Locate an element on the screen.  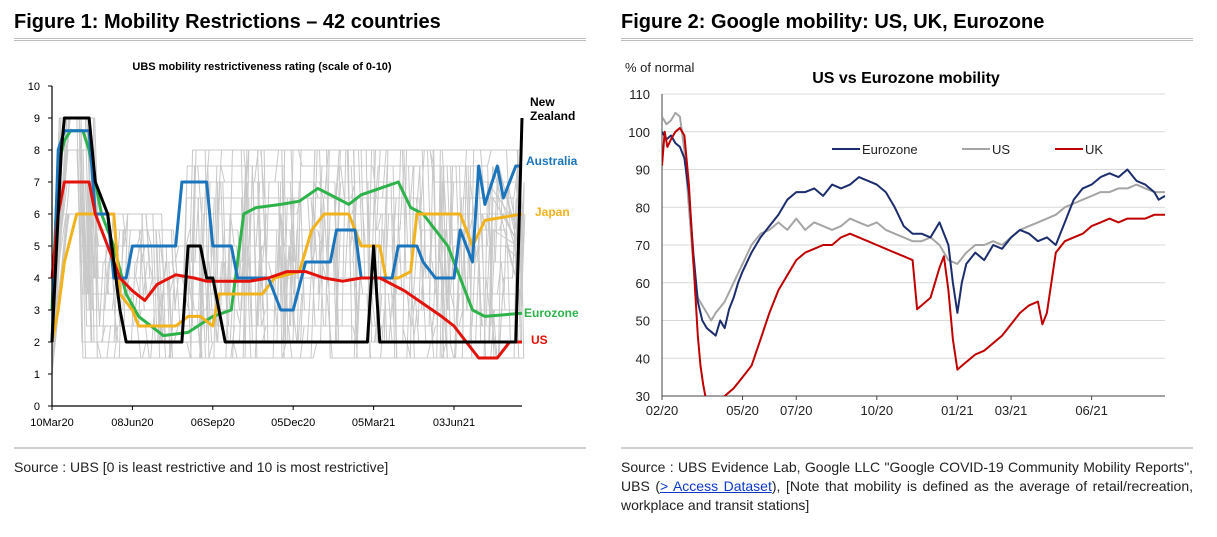
chart2-ylabel: % of normal is located at coordinates (659, 67).